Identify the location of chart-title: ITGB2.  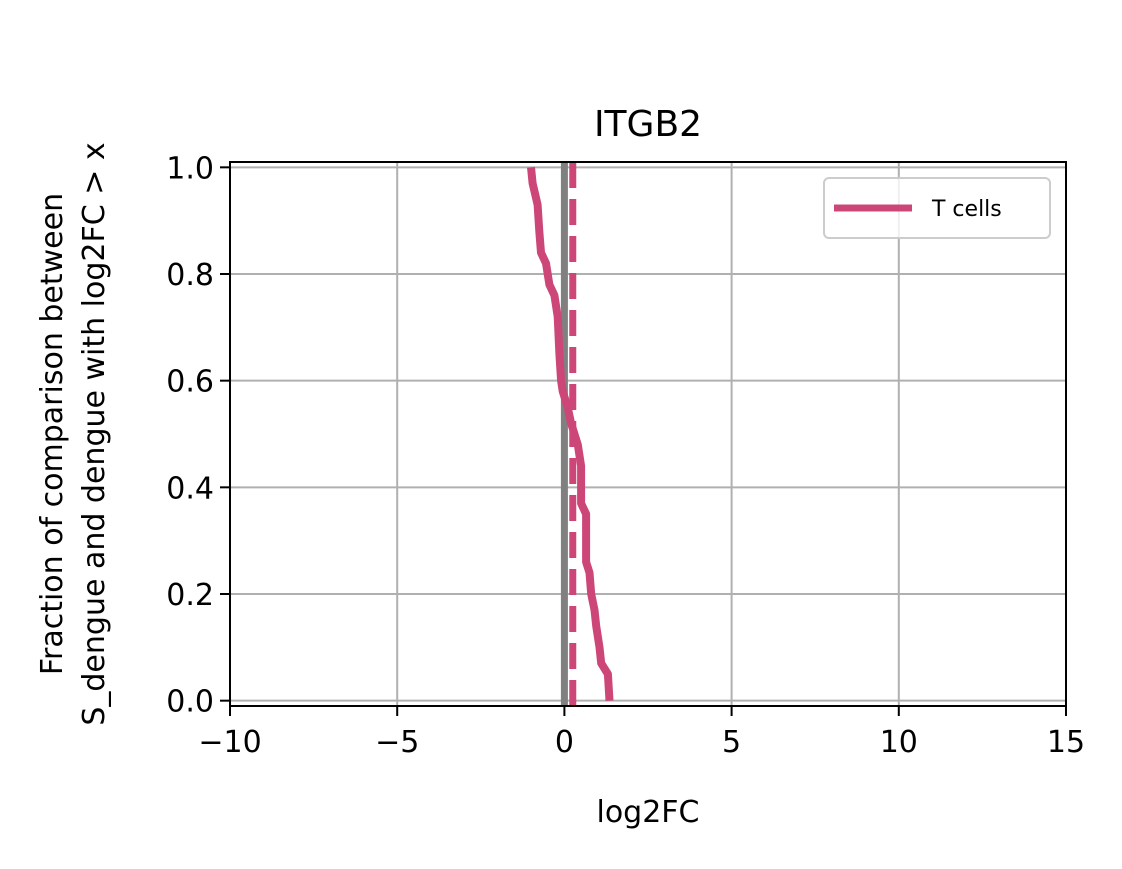
(648, 124).